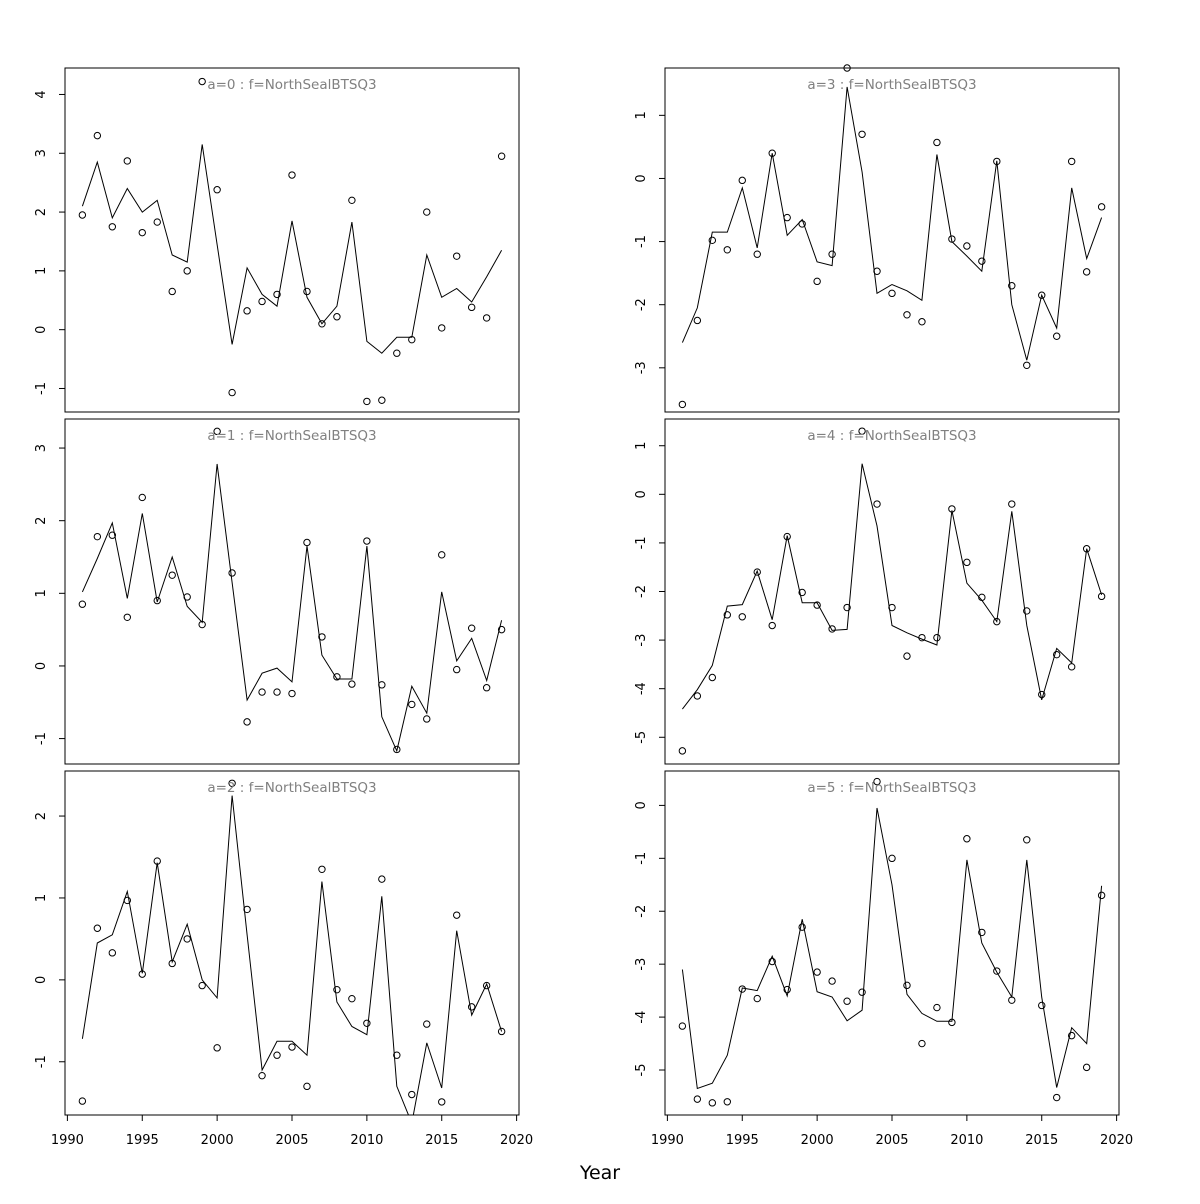  What do you see at coordinates (41, 388) in the screenshot?
I see `y-tick-label: -1` at bounding box center [41, 388].